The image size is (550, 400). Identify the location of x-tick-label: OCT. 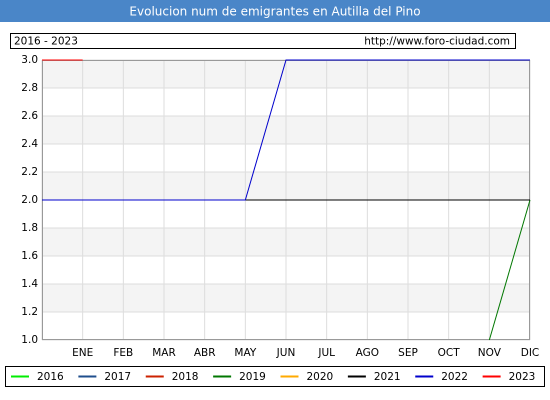
(449, 353).